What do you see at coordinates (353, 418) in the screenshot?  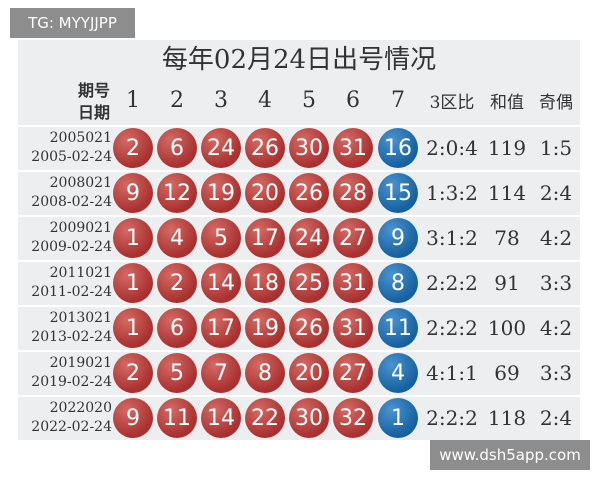 I see `red-ball: 32` at bounding box center [353, 418].